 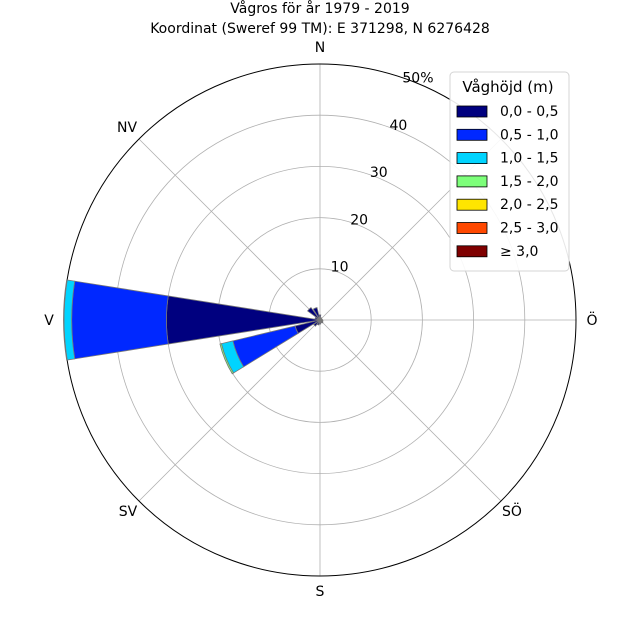 I want to click on radial-tick-label: 20, so click(x=359, y=220).